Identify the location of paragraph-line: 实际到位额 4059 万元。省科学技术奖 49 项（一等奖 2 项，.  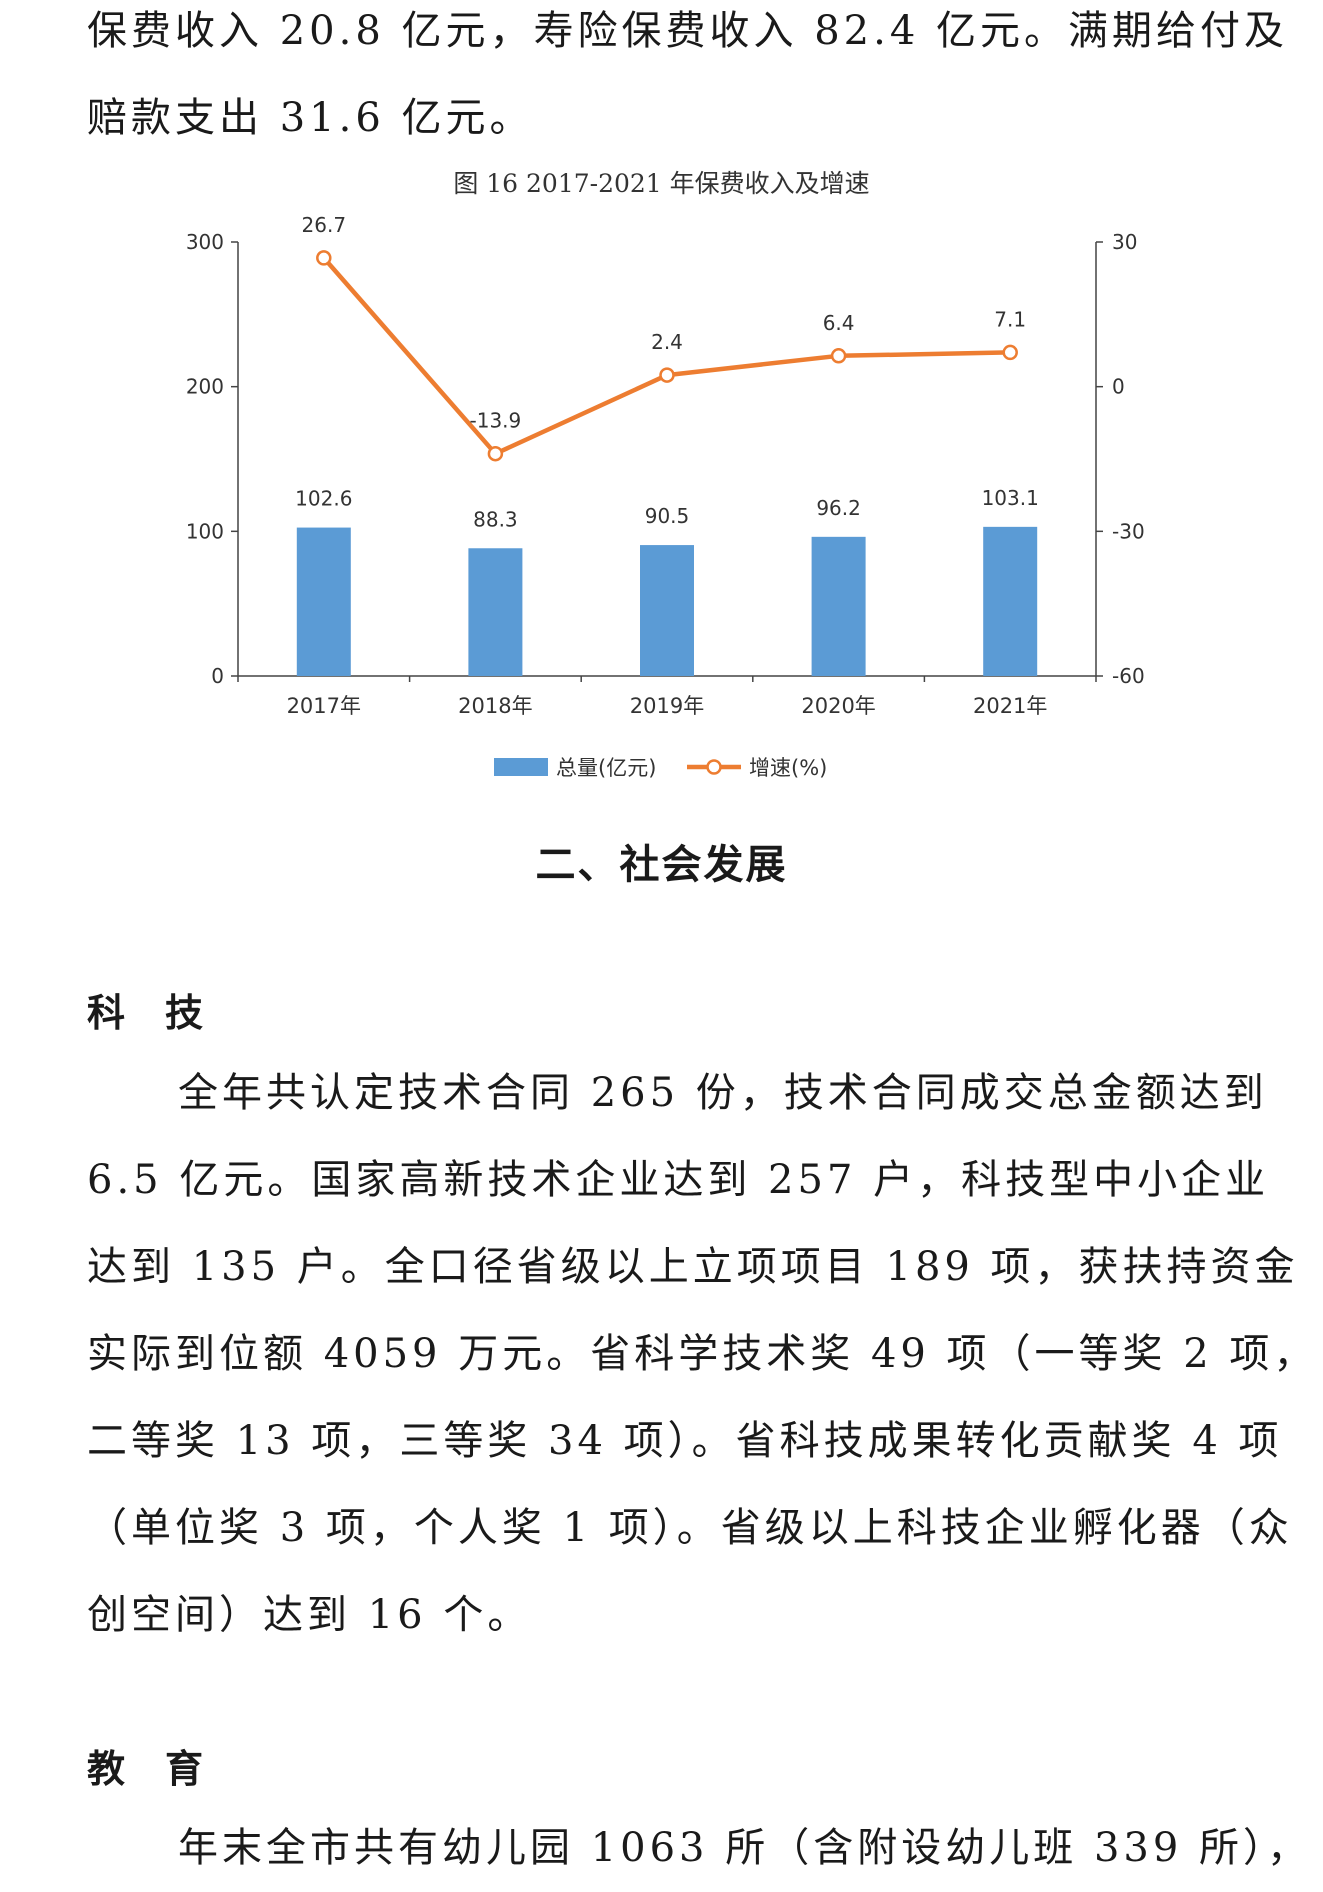
(702, 1354).